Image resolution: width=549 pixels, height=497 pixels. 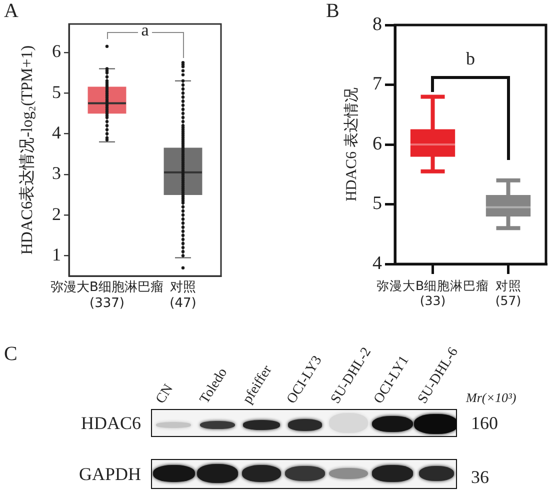 I want to click on y-tick-label: 3, so click(x=56, y=173).